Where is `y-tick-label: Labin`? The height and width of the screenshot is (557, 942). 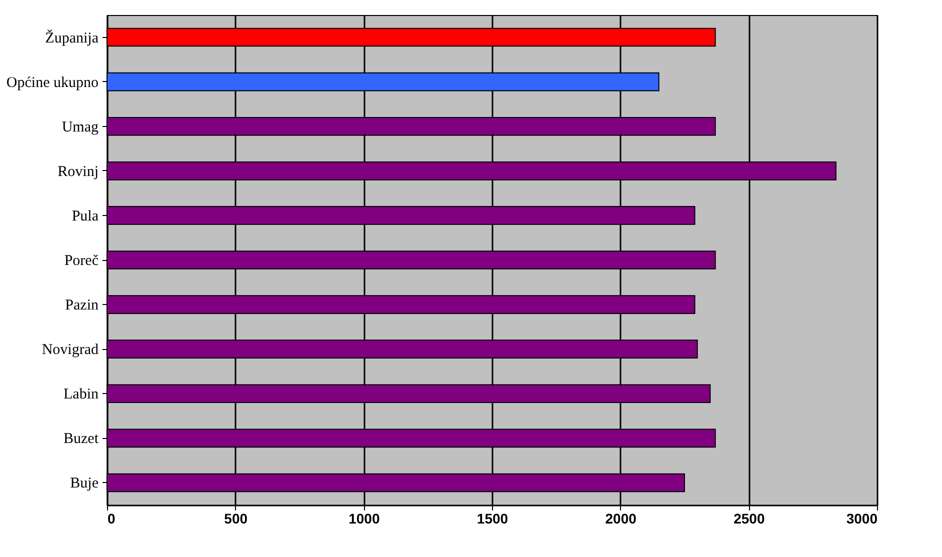
y-tick-label: Labin is located at coordinates (81, 394).